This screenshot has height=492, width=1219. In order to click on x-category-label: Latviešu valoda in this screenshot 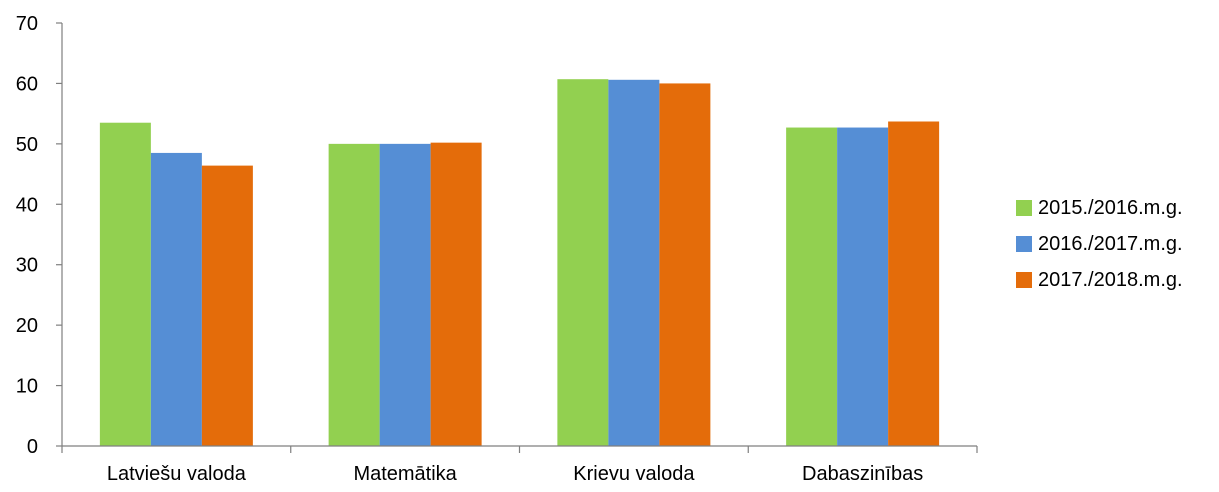, I will do `click(177, 474)`.